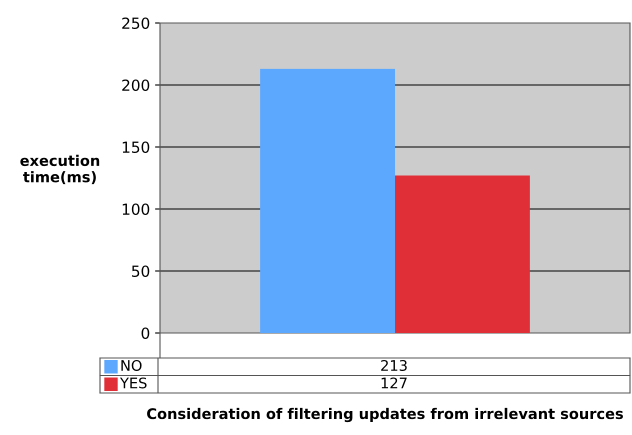  What do you see at coordinates (136, 209) in the screenshot?
I see `y-tick-label: 100` at bounding box center [136, 209].